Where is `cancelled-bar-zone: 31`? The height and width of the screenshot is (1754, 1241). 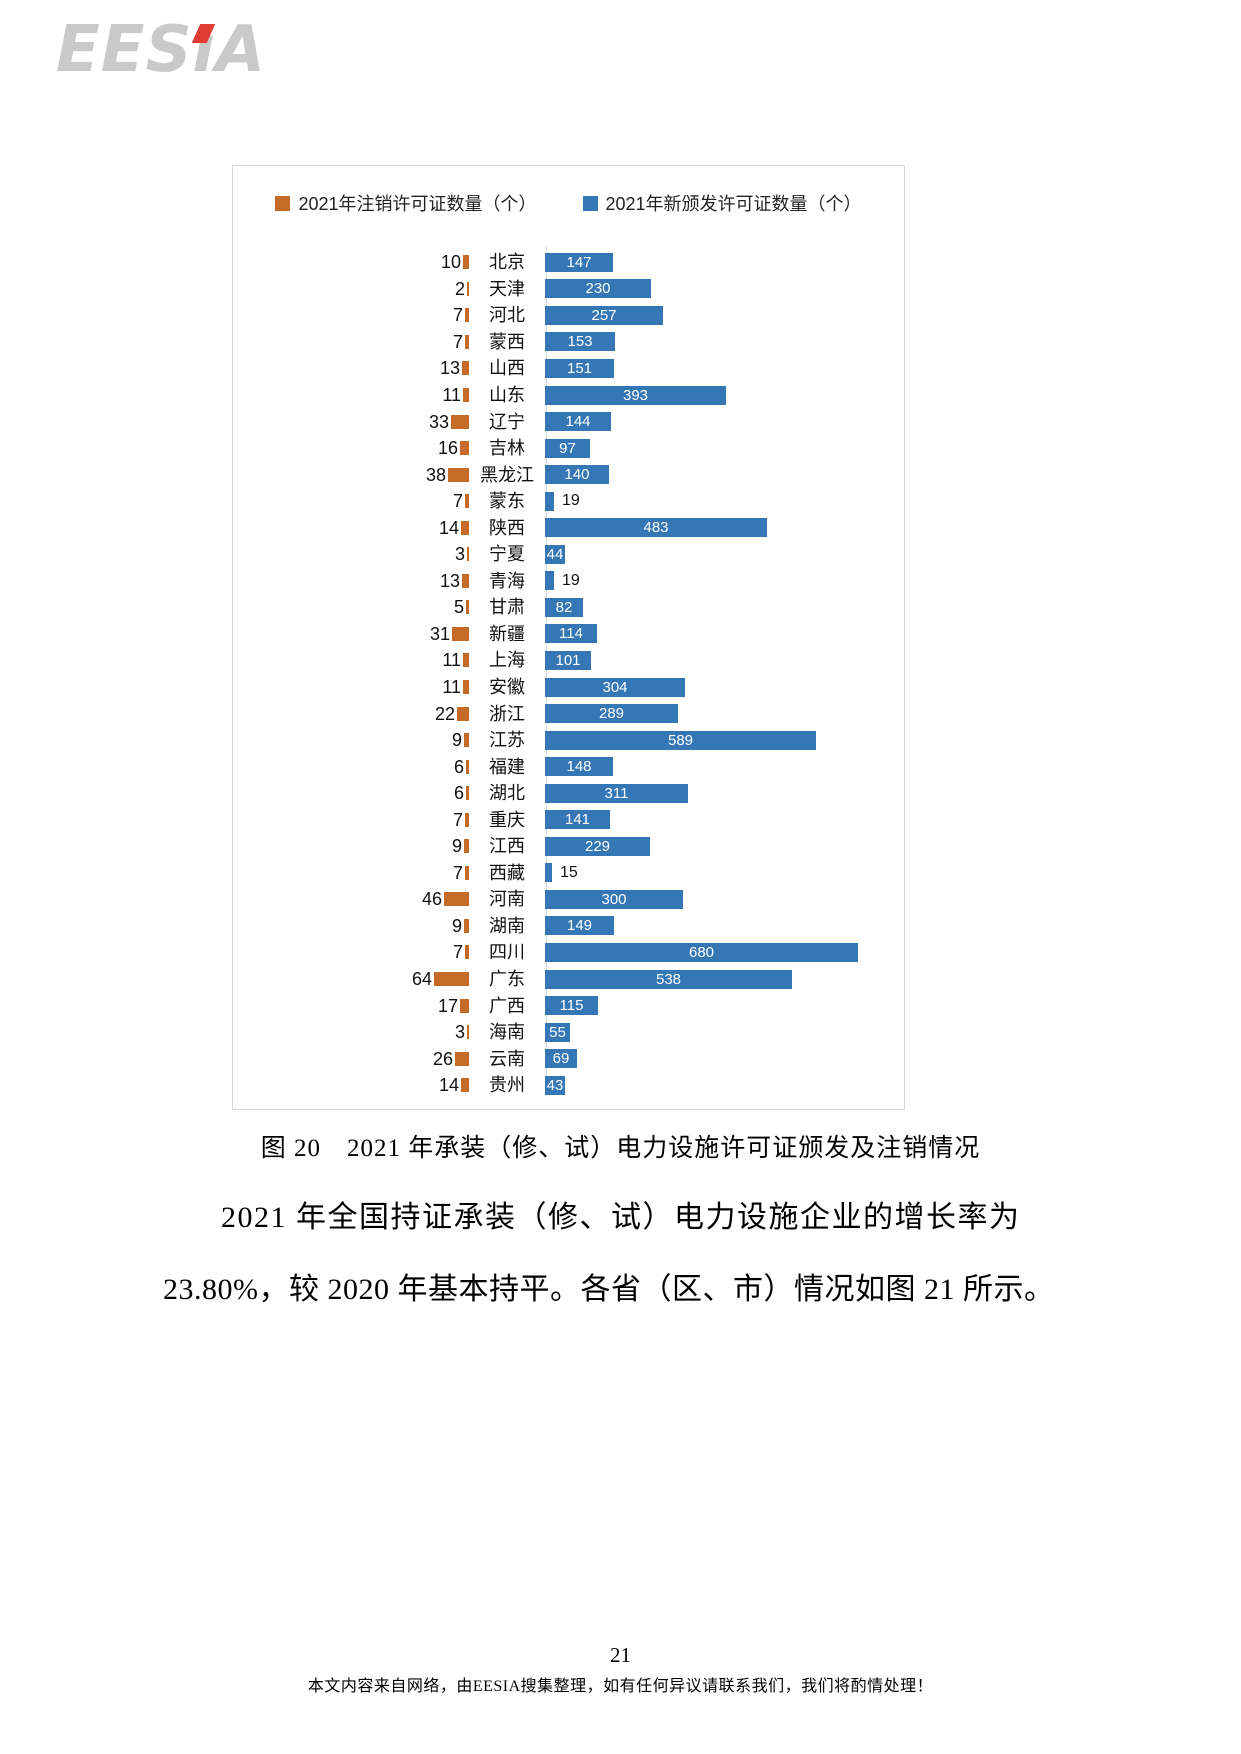 cancelled-bar-zone: 31 is located at coordinates (351, 634).